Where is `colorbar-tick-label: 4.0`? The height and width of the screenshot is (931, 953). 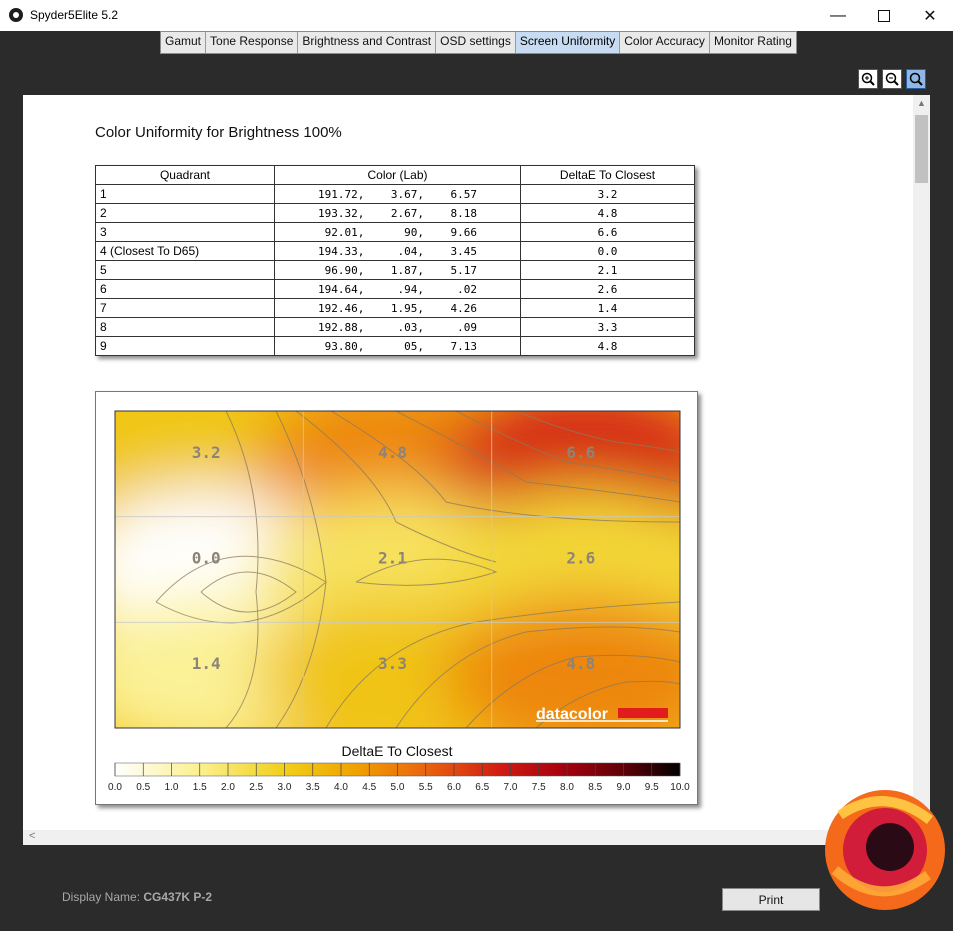
colorbar-tick-label: 4.0 is located at coordinates (341, 787).